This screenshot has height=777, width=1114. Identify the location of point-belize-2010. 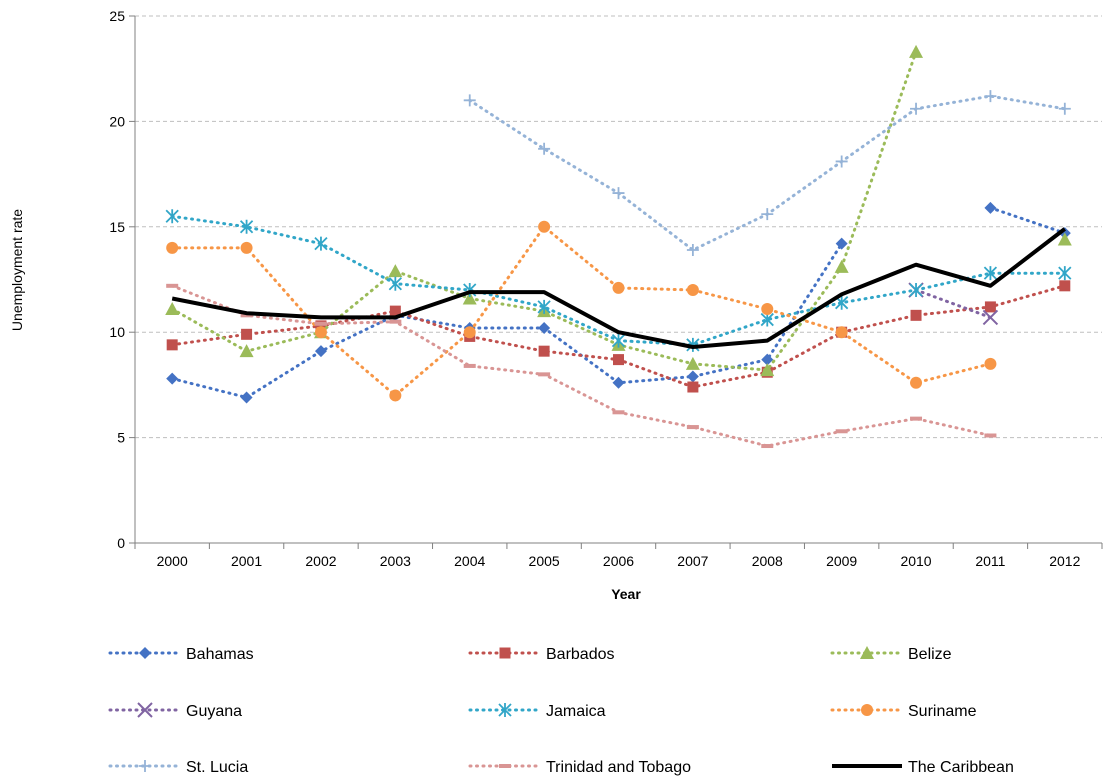
(916, 51).